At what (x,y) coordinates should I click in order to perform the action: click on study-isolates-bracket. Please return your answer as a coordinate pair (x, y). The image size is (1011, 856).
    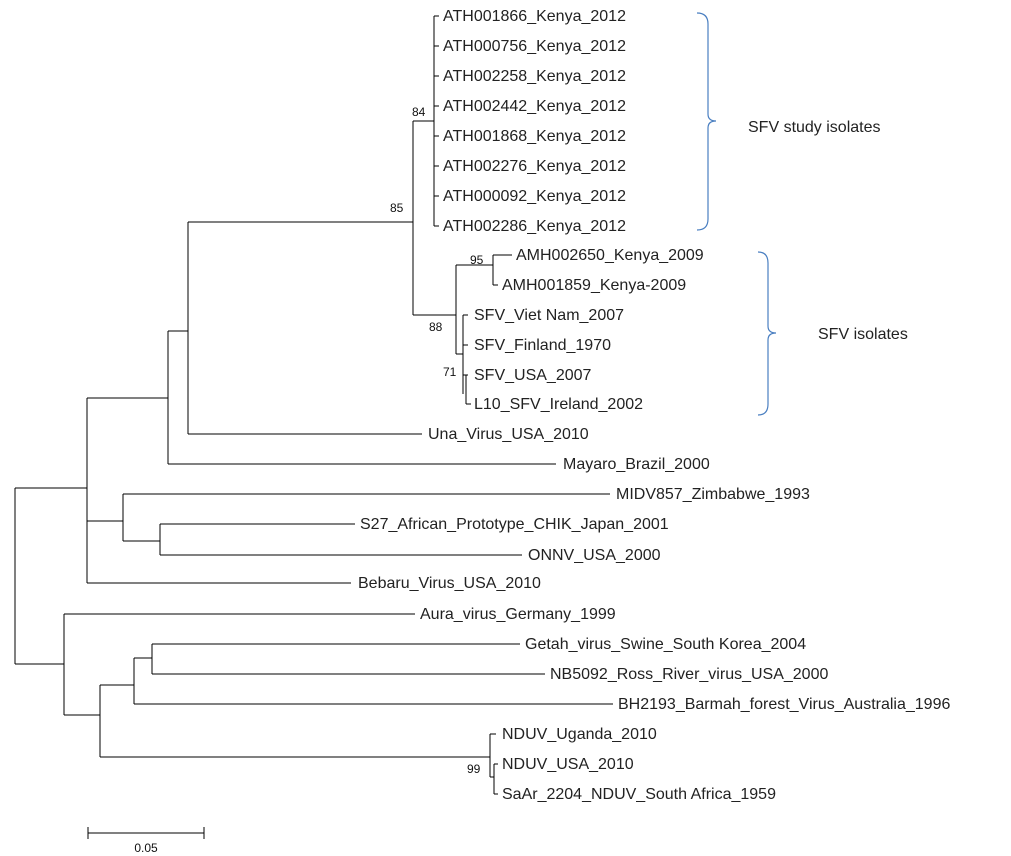
    Looking at the image, I should click on (706, 121).